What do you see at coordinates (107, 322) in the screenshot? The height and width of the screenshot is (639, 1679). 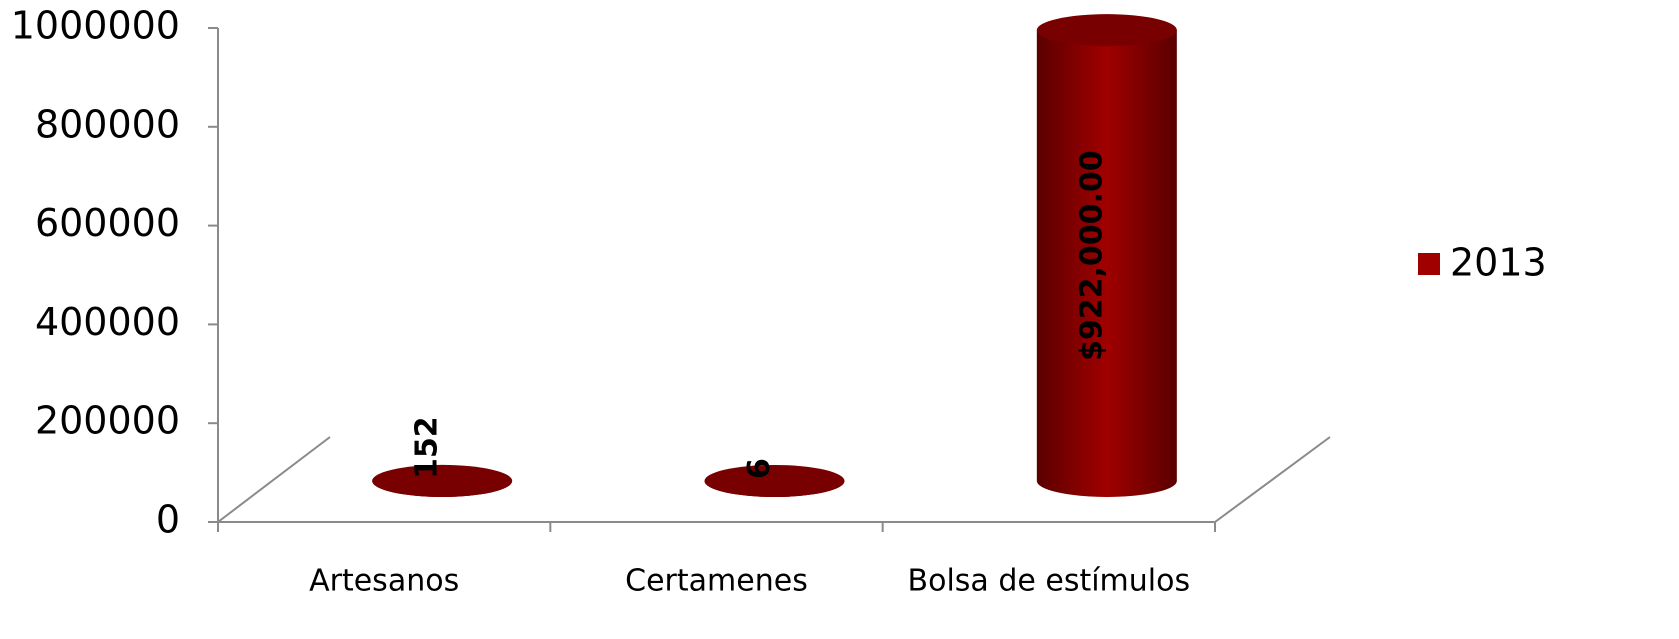 I see `y-tick-label: 400000` at bounding box center [107, 322].